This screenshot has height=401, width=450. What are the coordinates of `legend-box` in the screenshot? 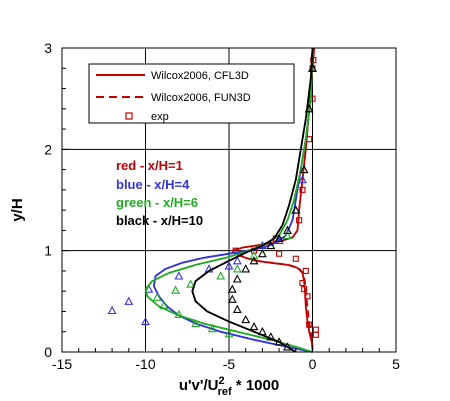 It's located at (191, 93).